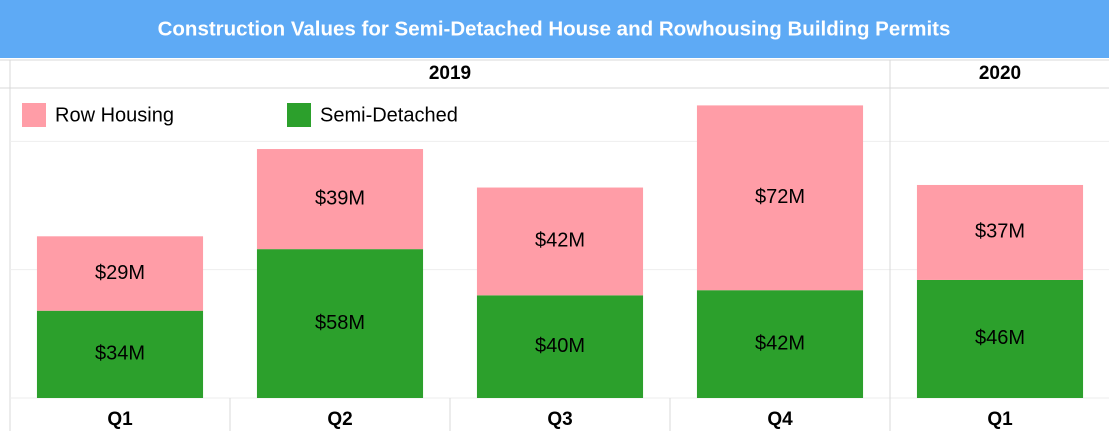 The height and width of the screenshot is (431, 1109). I want to click on title-banner, so click(554, 29).